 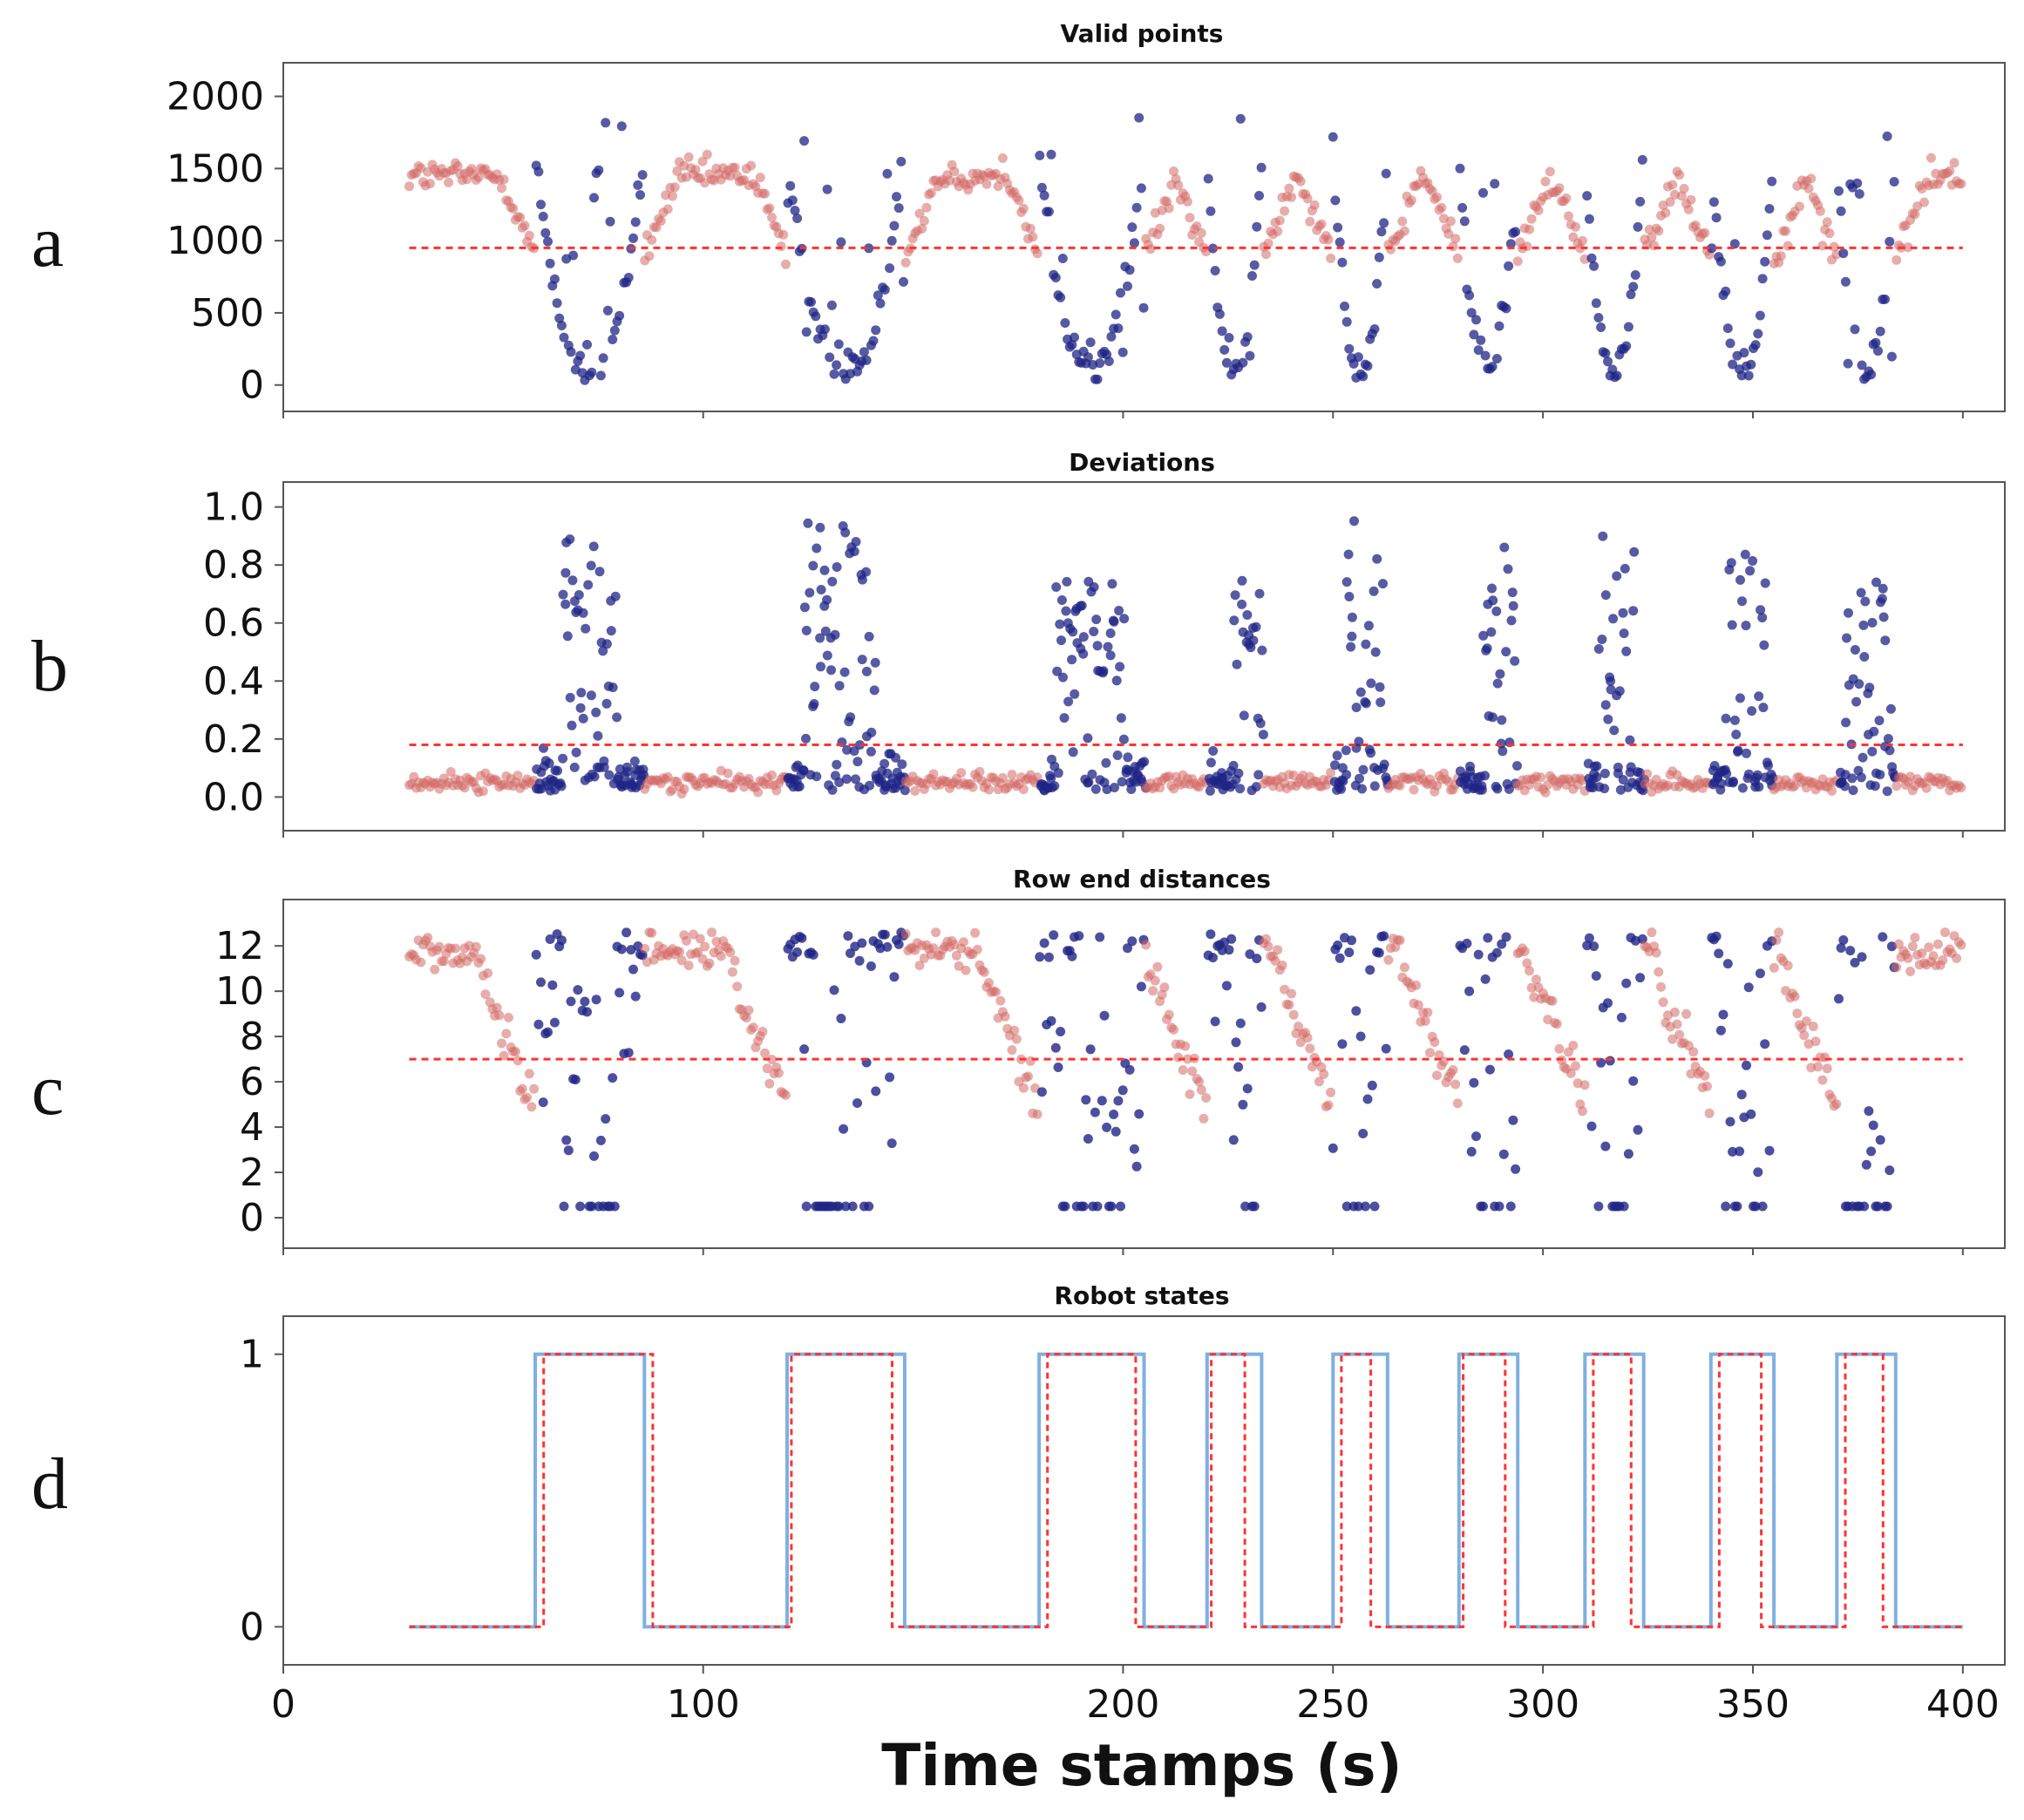 What do you see at coordinates (233, 508) in the screenshot?
I see `y-tick-label: 1.0` at bounding box center [233, 508].